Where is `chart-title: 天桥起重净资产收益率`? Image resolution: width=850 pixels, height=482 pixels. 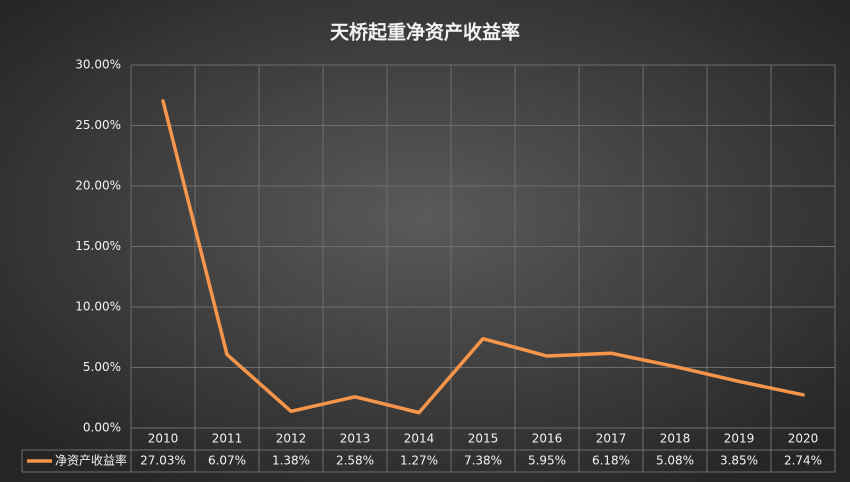 chart-title: 天桥起重净资产收益率 is located at coordinates (425, 32).